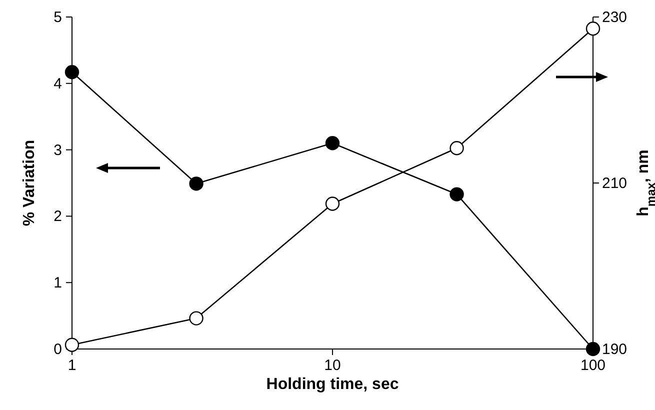 This screenshot has height=410, width=655. Describe the element at coordinates (615, 183) in the screenshot. I see `y2-tick-label: 210` at that location.